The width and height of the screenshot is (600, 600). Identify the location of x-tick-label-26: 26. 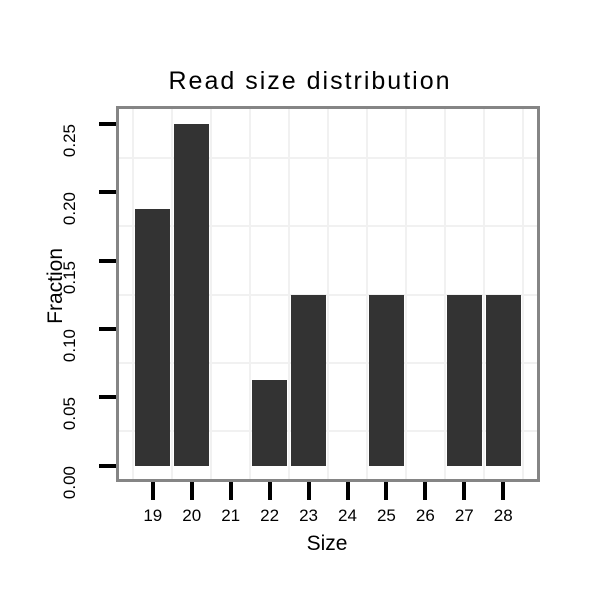
(425, 515).